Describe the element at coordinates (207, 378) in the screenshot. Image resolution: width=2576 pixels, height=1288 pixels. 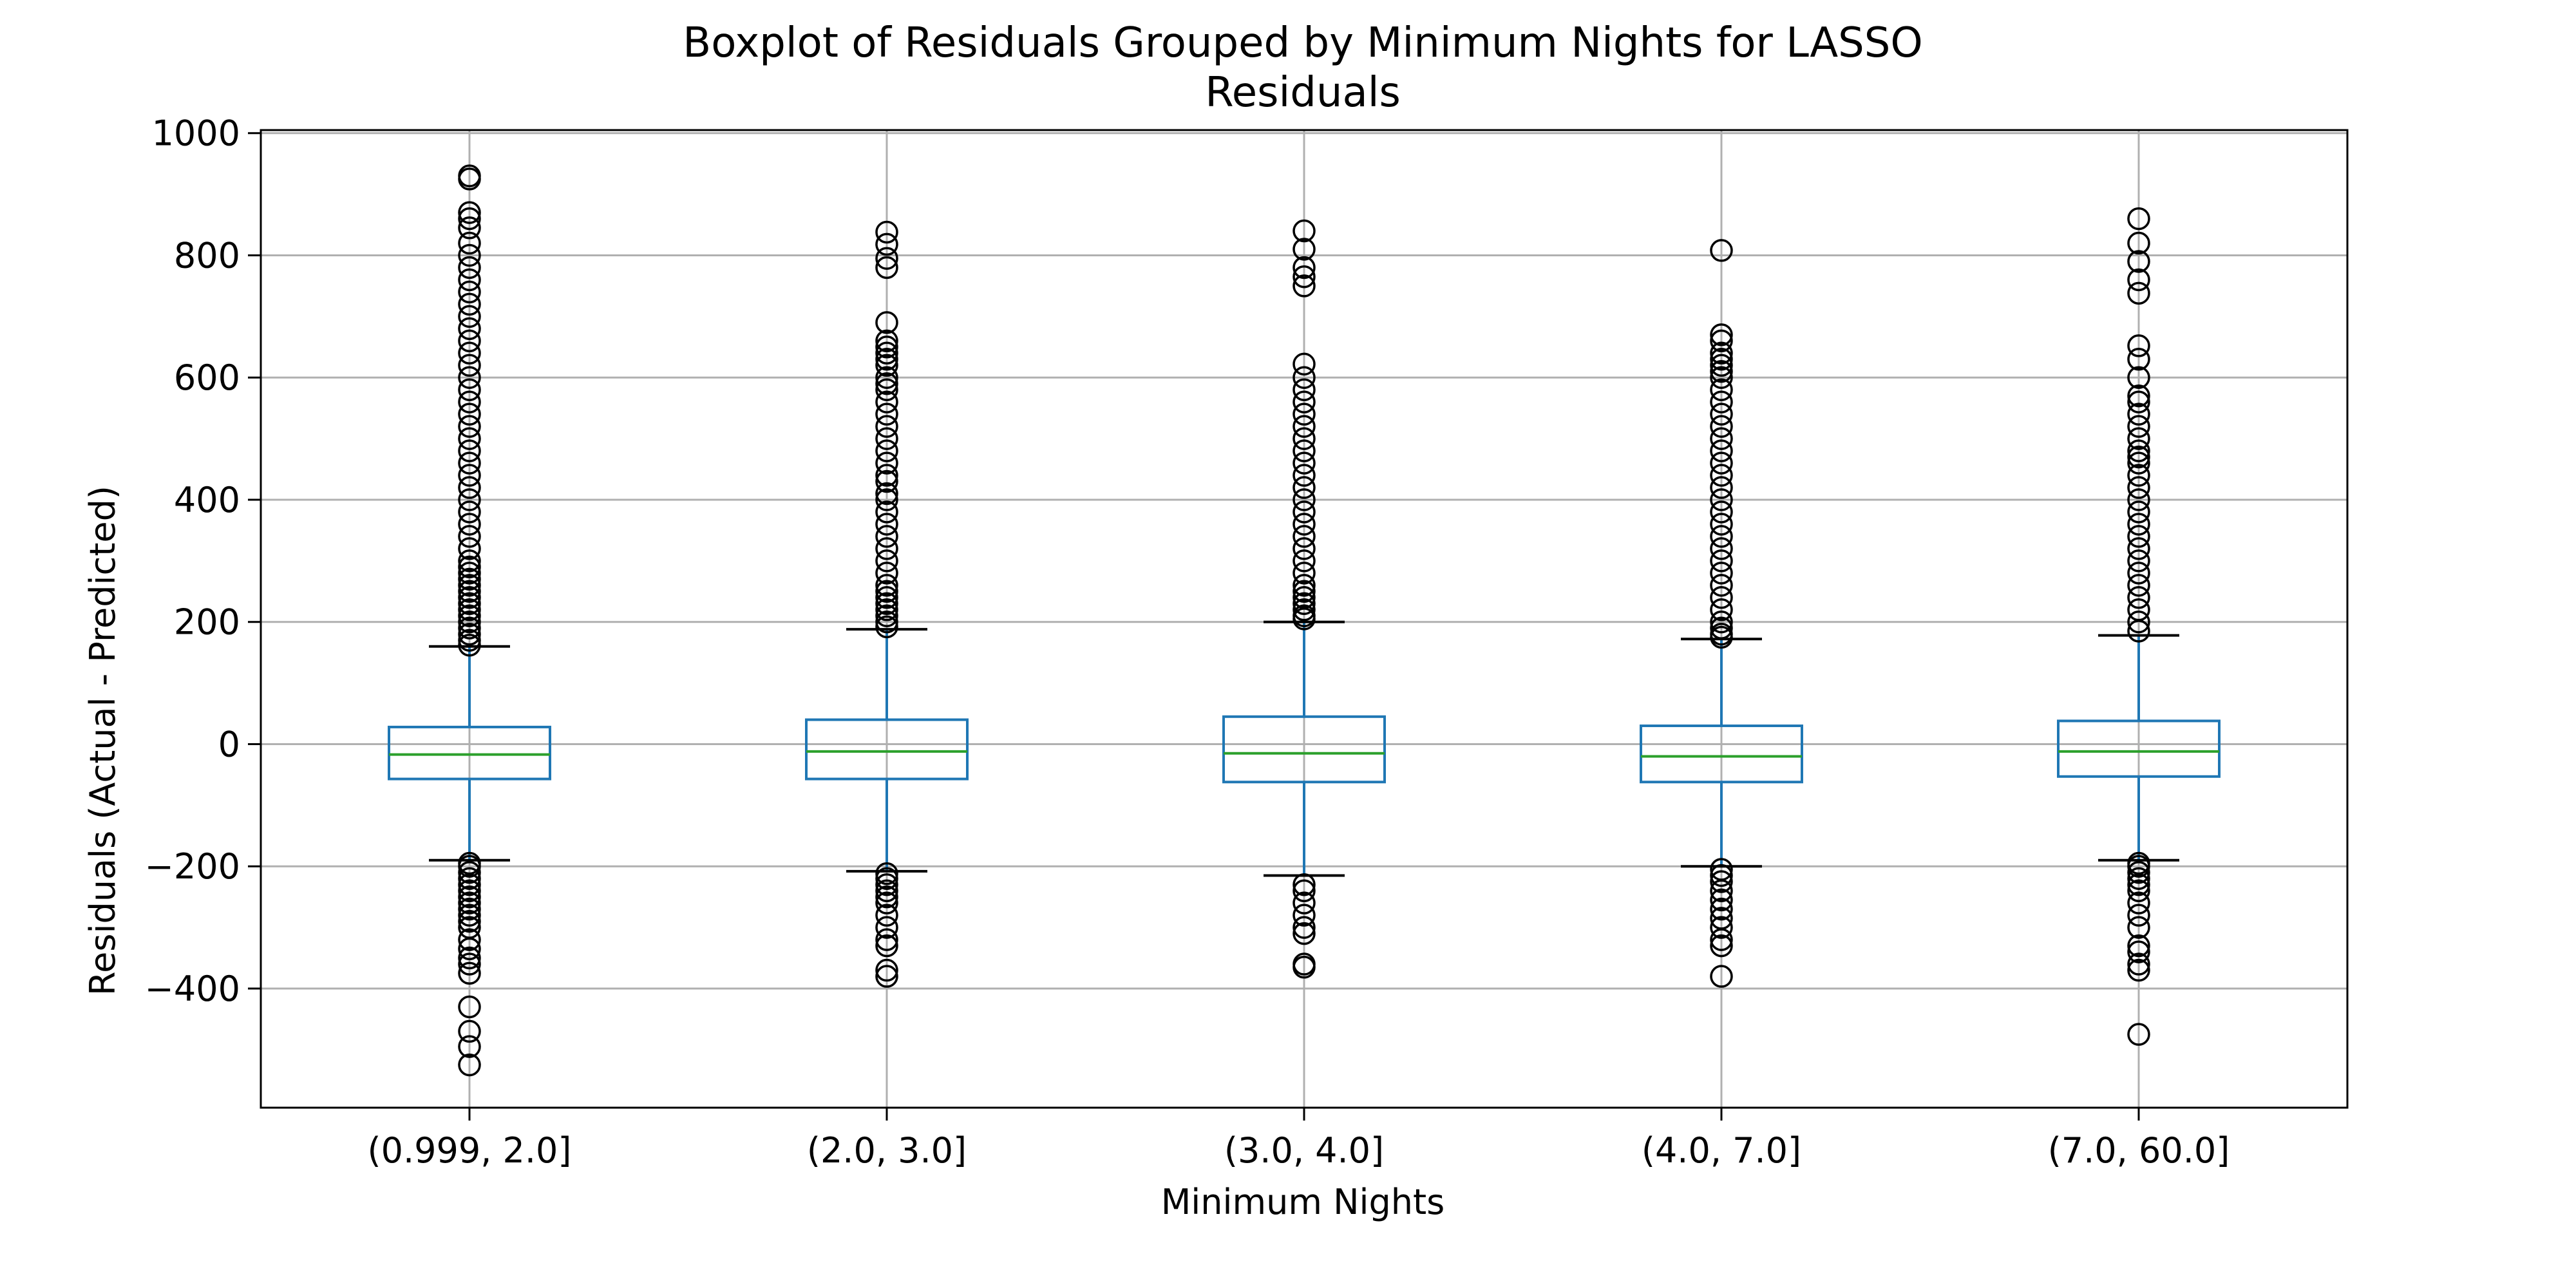
I see `y-tick-label: 600` at that location.